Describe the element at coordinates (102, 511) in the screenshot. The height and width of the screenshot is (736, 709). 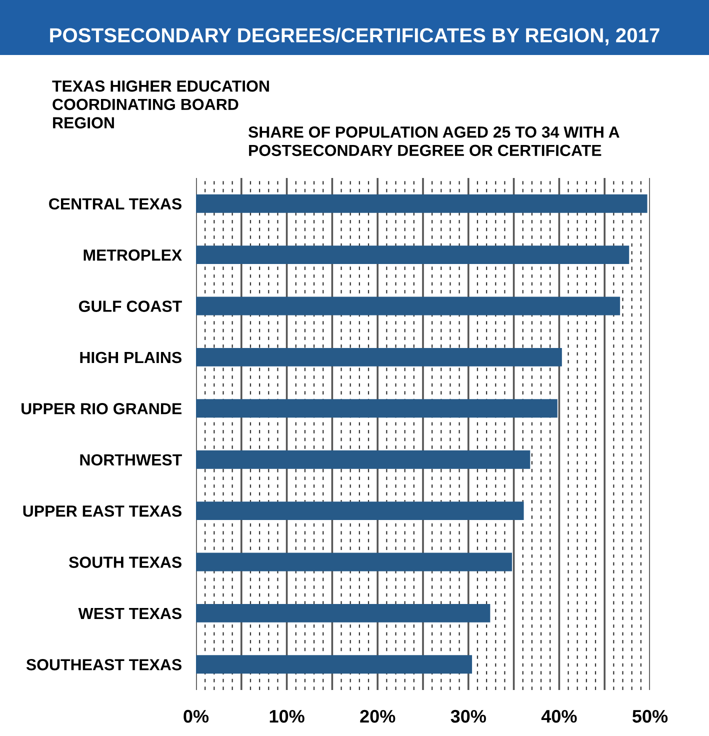
I see `y-tick-label: UPPER EAST TEXAS` at that location.